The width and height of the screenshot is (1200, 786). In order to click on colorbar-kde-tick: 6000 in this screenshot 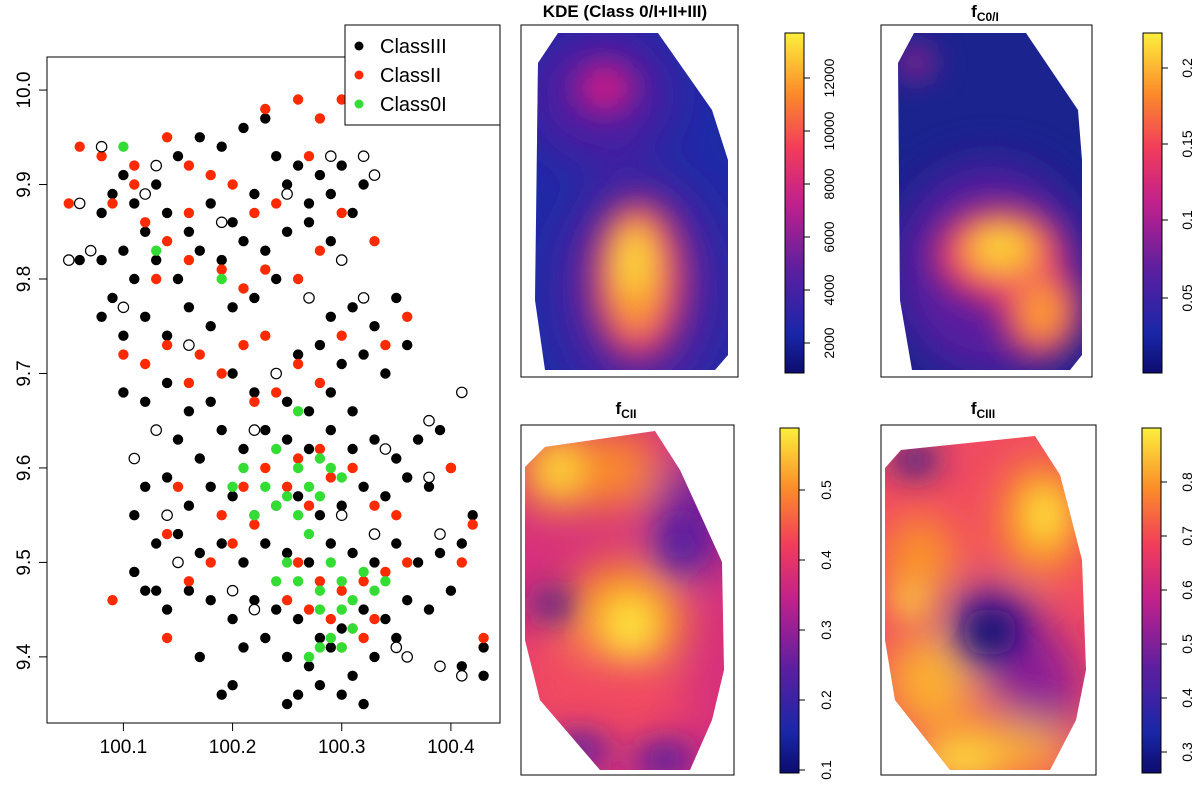, I will do `click(829, 236)`.